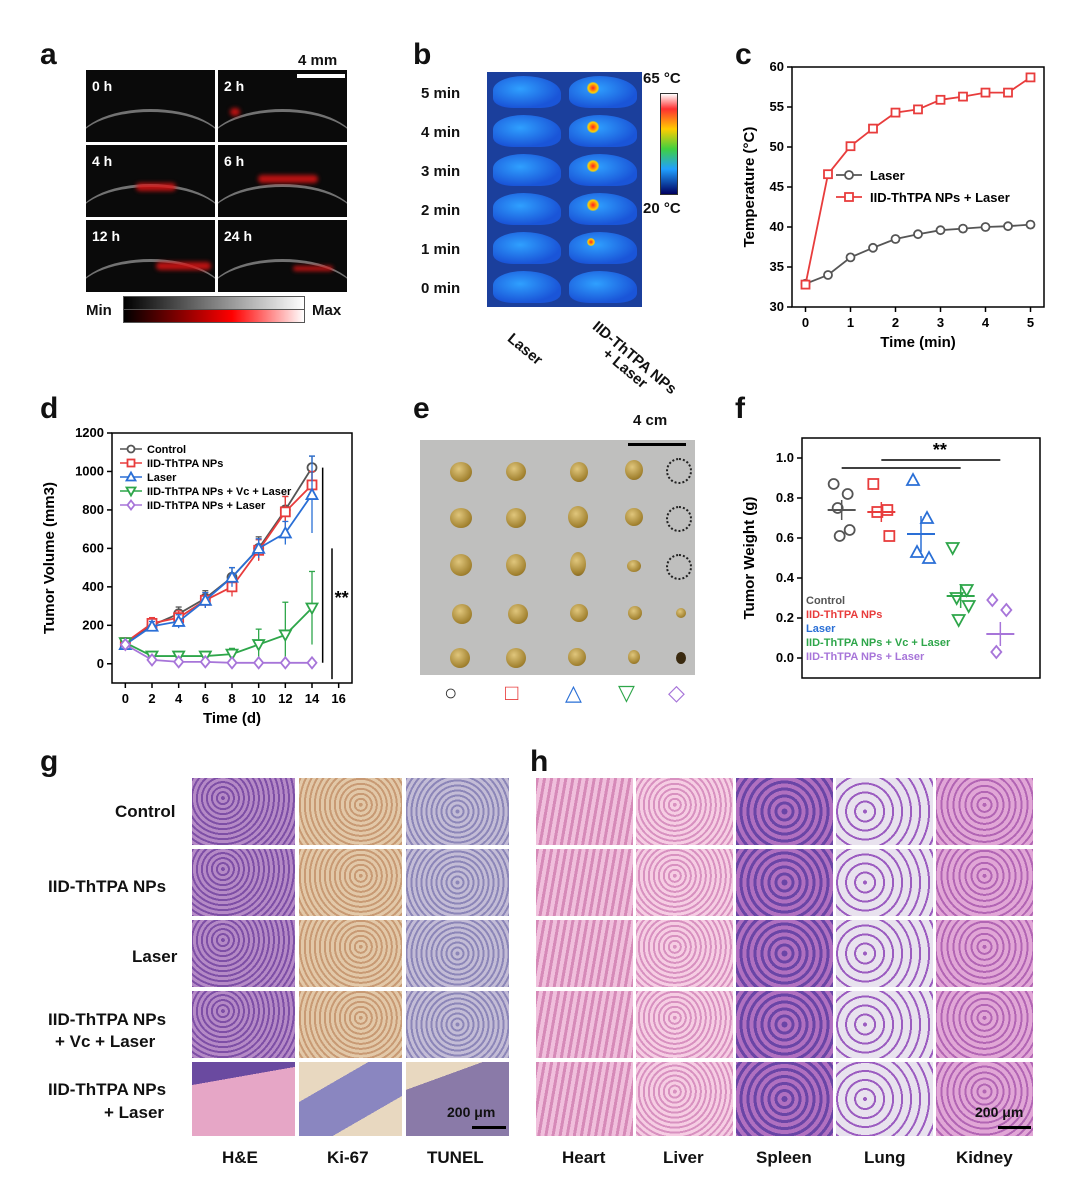 This screenshot has height=1199, width=1080. I want to click on col-label-h: Kidney, so click(984, 1157).